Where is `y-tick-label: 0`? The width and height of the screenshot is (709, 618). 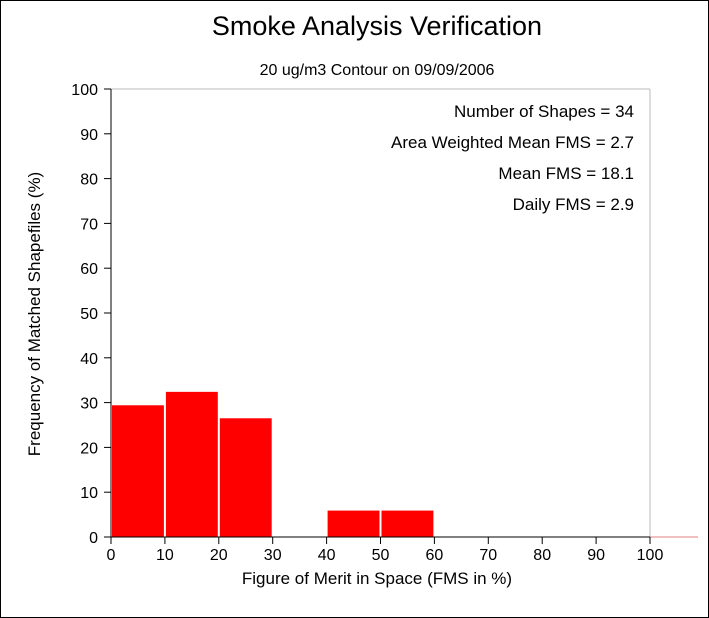 y-tick-label: 0 is located at coordinates (93, 538).